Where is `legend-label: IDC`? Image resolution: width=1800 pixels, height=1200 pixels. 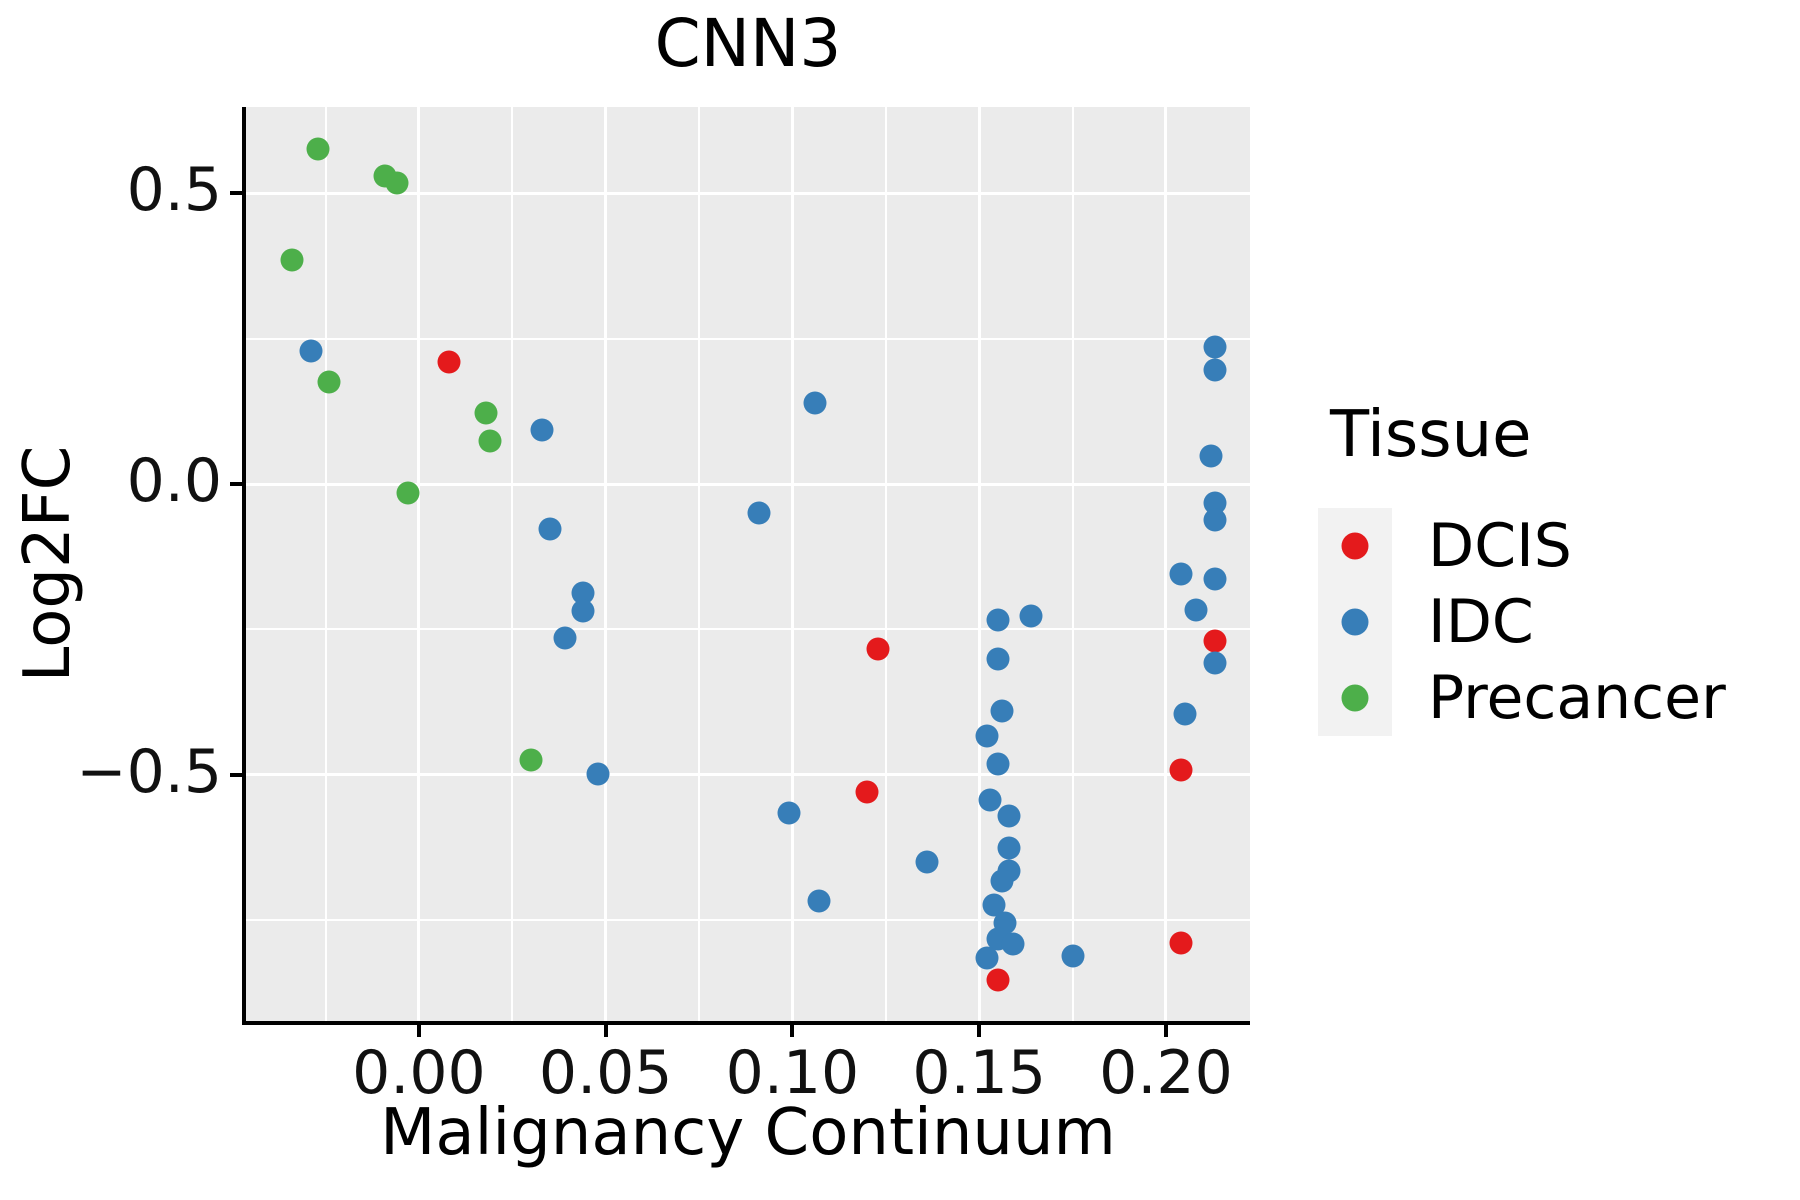
legend-label: IDC is located at coordinates (1481, 622).